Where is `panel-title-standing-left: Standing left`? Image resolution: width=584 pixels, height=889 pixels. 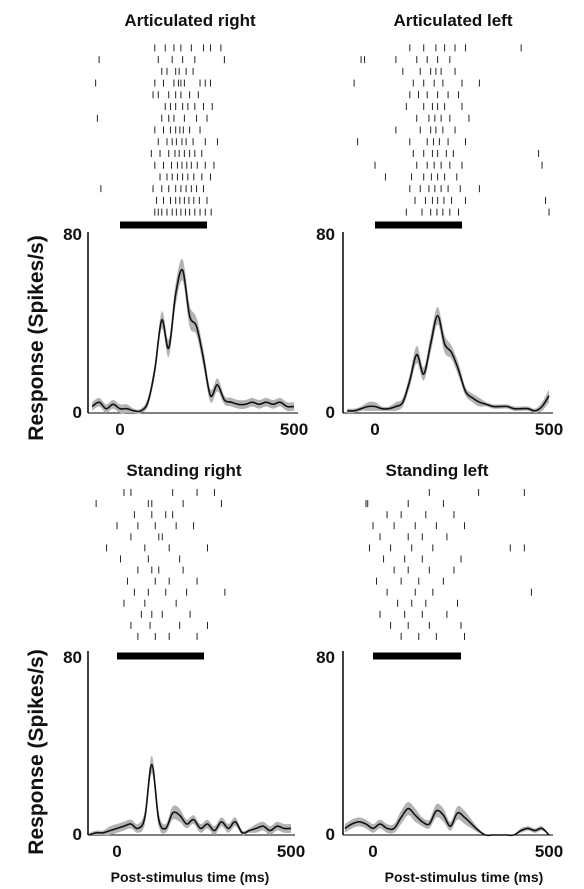 panel-title-standing-left: Standing left is located at coordinates (437, 470).